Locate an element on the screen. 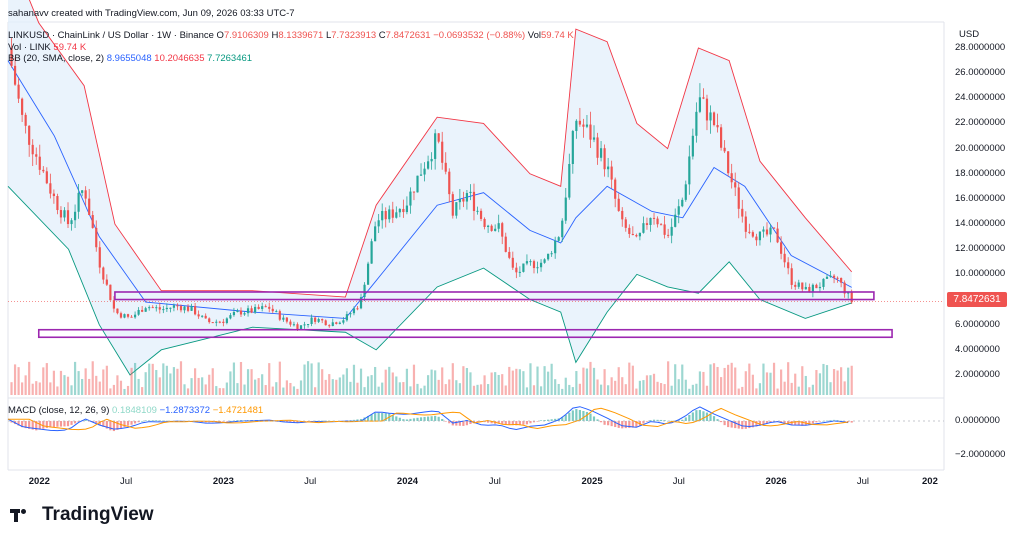  volume-legend-value: 59.74 K is located at coordinates (70, 47).